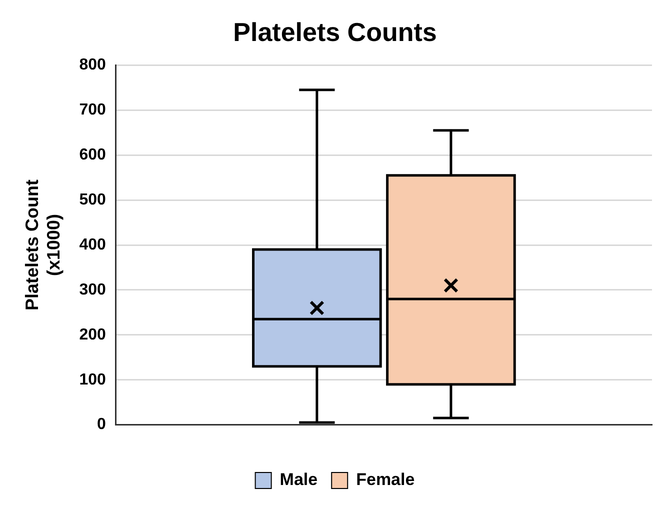  I want to click on y-tick-label: 100, so click(92, 379).